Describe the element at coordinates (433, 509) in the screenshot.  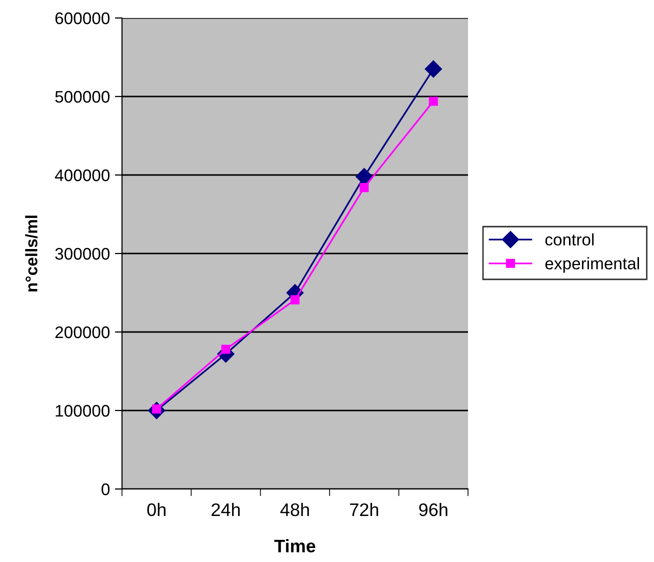
I see `x-tick-label: 96h` at that location.